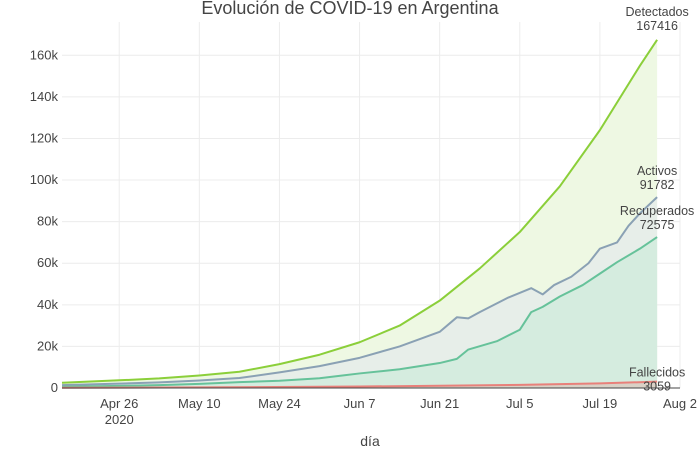 This screenshot has height=450, width=700. What do you see at coordinates (657, 387) in the screenshot?
I see `annotation-value: 3059` at bounding box center [657, 387].